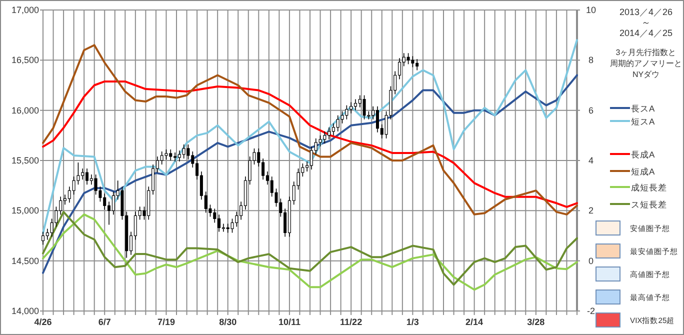  I want to click on x-tick-label: 2/14, so click(475, 322).